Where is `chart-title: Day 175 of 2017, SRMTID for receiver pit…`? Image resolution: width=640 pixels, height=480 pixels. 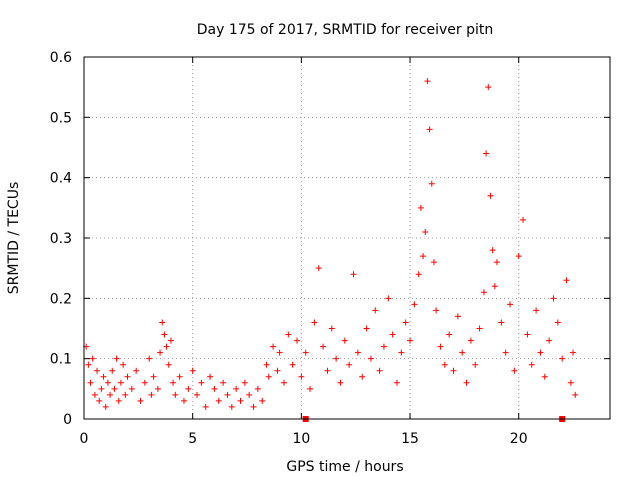 chart-title: Day 175 of 2017, SRMTID for receiver pit… is located at coordinates (345, 30).